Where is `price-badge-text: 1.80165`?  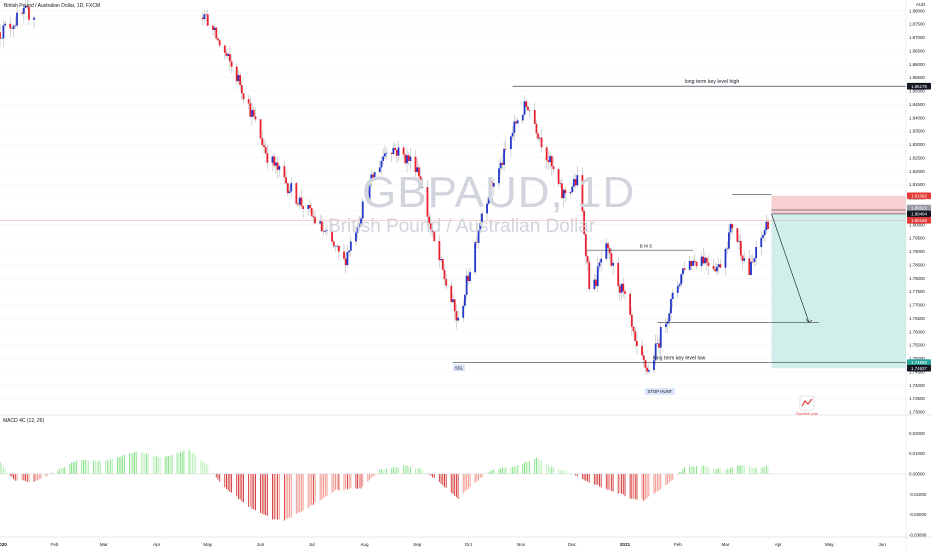
price-badge-text: 1.80165 is located at coordinates (919, 220).